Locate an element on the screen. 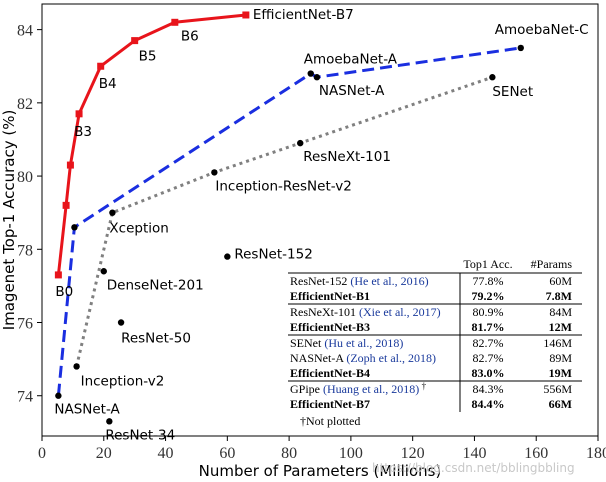 The width and height of the screenshot is (606, 482). x-tick-label: 160 is located at coordinates (536, 453).